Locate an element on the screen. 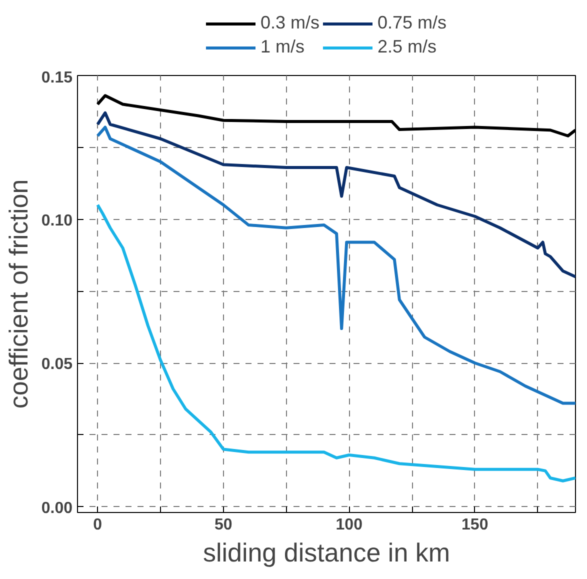 Image resolution: width=587 pixels, height=579 pixels. y-tick-label: 0.10 is located at coordinates (57, 221).